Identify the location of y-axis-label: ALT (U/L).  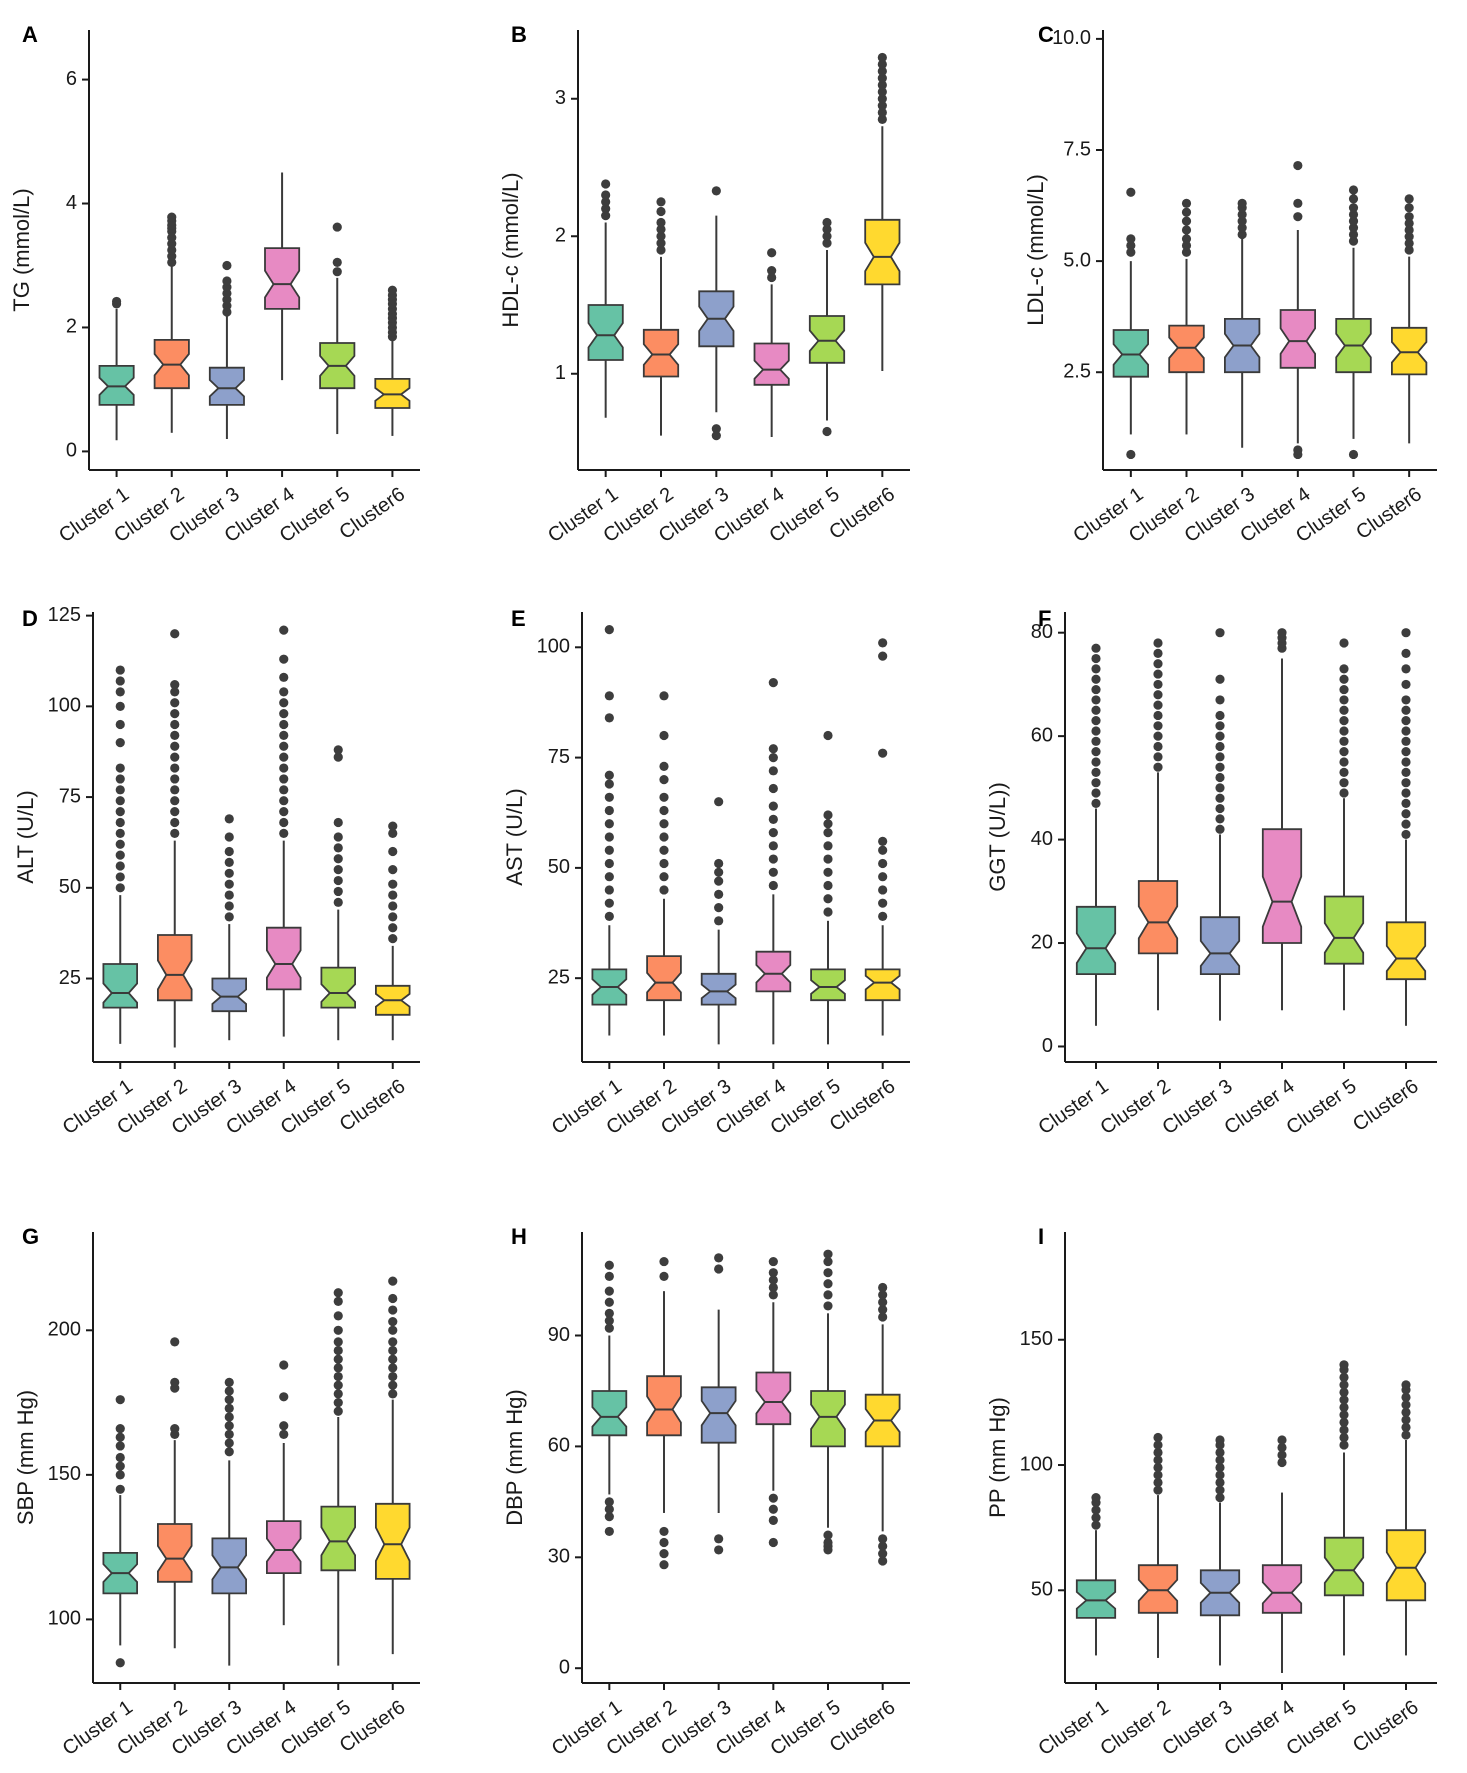
(25, 836).